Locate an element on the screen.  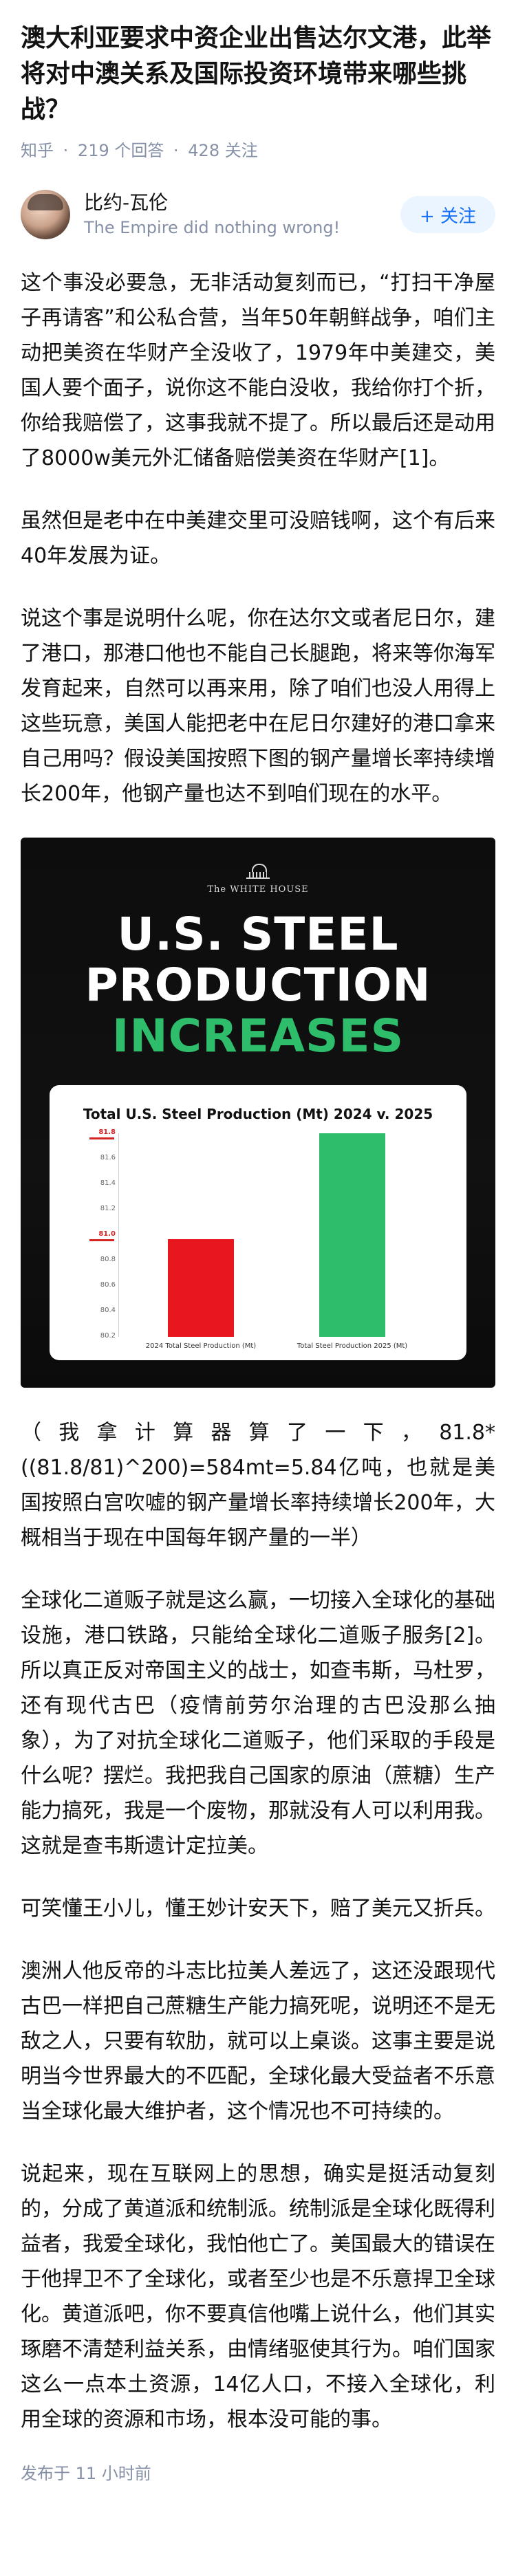
answer-paragraph: 可笑懂王小儿，懂王妙计安天下，赔了美元又折兵。 is located at coordinates (258, 1909).